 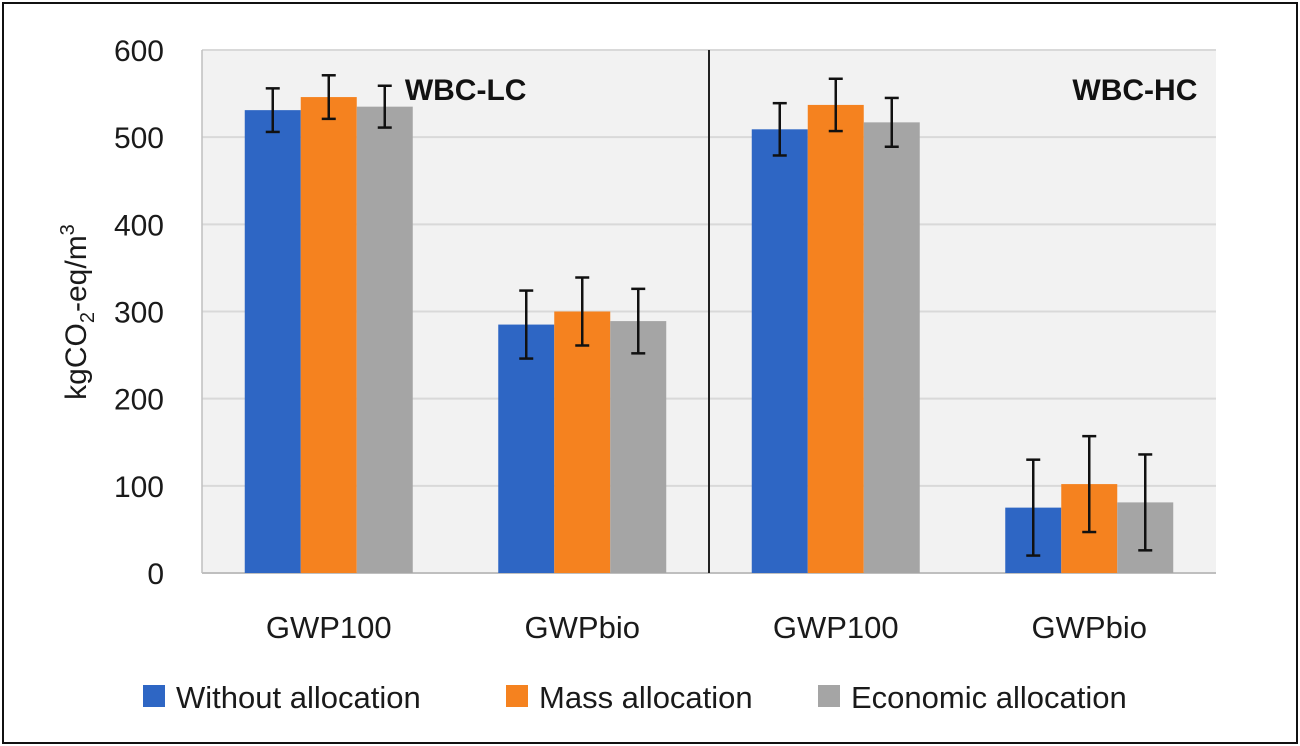 I want to click on y-axis-ticks: 0 100 200 300 400 500 600, so click(x=139, y=313).